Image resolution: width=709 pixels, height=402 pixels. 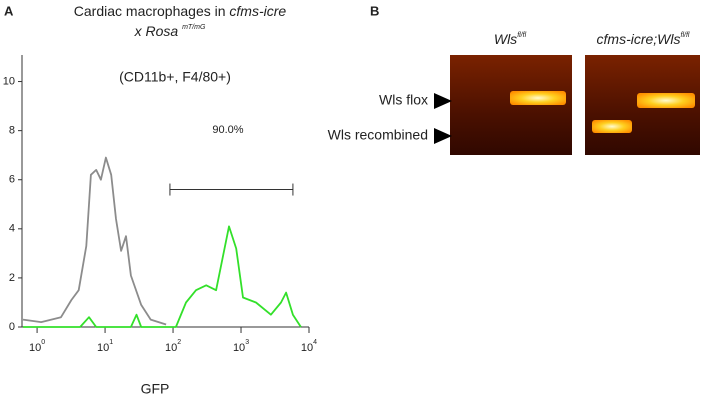 I want to click on gate-label: 90.0%, so click(x=227, y=130).